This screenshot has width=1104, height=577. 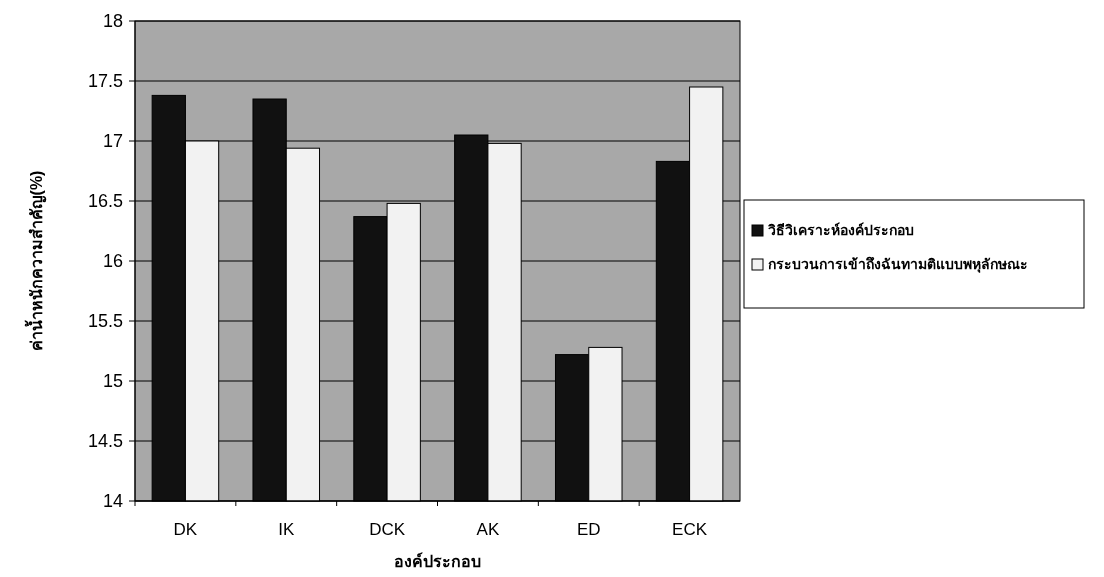 What do you see at coordinates (286, 529) in the screenshot?
I see `x-tick-label: IK` at bounding box center [286, 529].